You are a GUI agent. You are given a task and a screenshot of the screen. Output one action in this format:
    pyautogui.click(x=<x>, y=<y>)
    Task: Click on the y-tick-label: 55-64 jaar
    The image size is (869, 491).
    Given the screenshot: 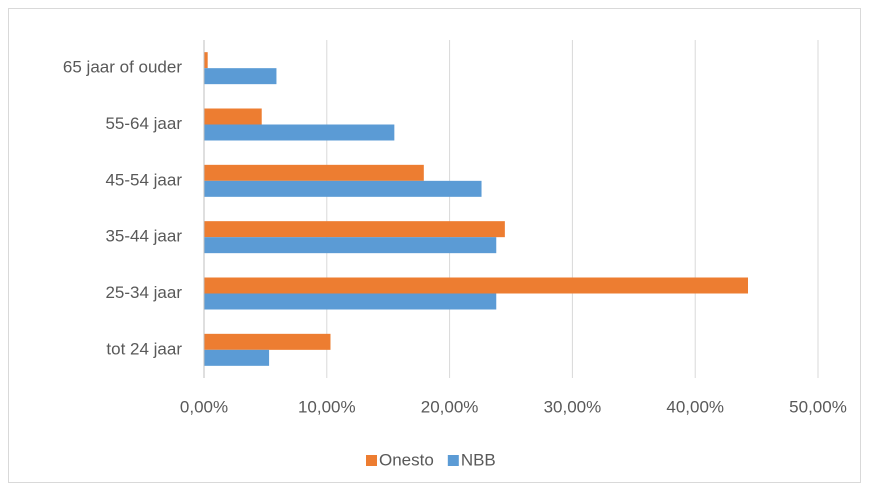 What is the action you would take?
    pyautogui.click(x=143, y=123)
    